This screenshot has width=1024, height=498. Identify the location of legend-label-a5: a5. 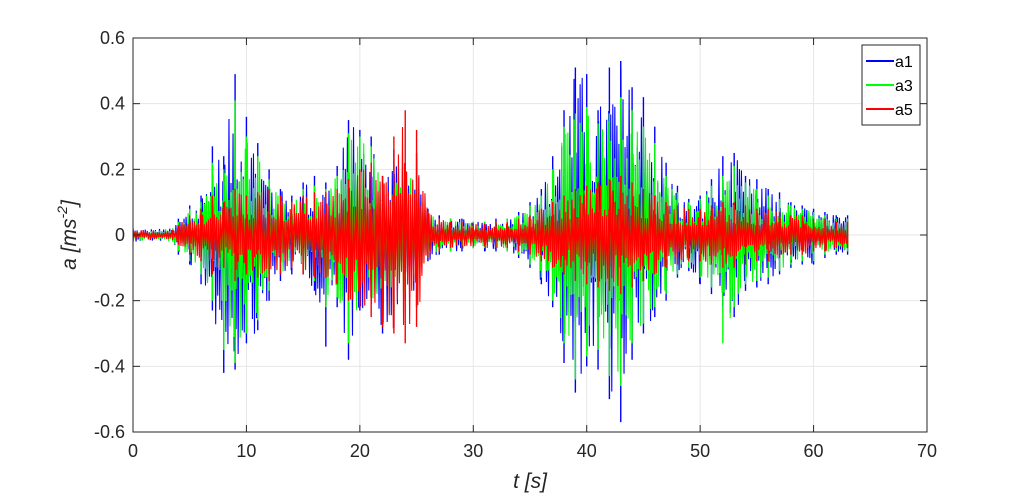
(904, 110).